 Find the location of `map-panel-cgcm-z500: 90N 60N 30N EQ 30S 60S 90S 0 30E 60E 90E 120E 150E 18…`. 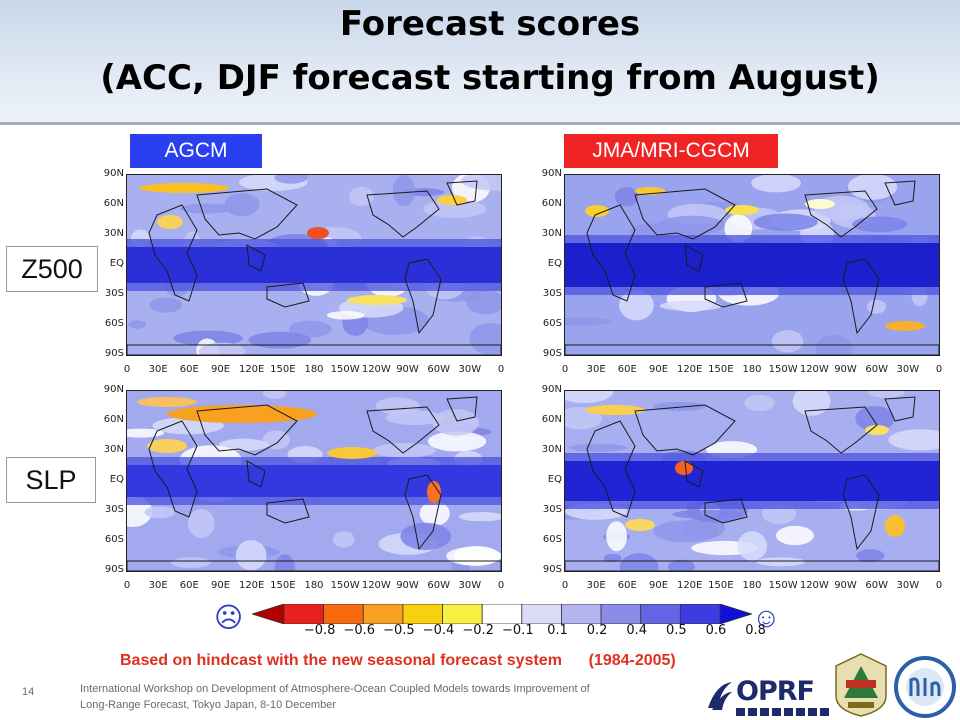

map-panel-cgcm-z500: 90N 60N 30N EQ 30S 60S 90S 0 30E 60E 90E 120E 150E 18… is located at coordinates (744, 279).